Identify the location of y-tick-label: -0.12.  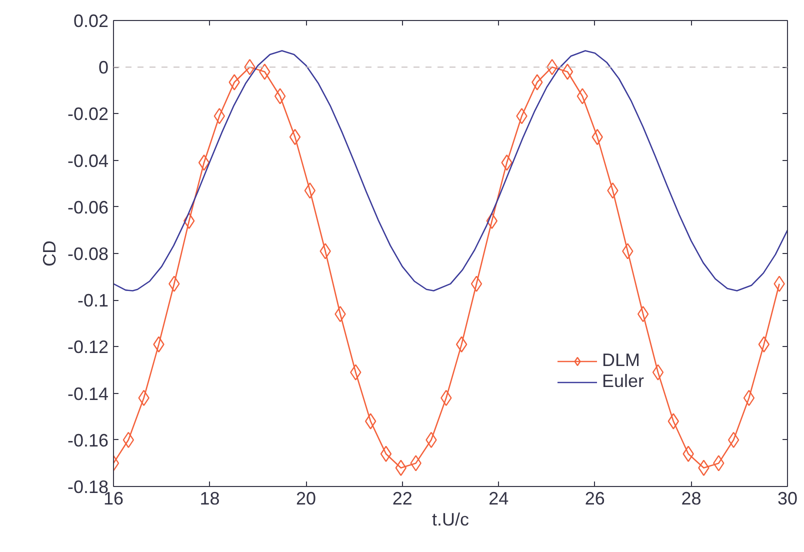
(88, 347).